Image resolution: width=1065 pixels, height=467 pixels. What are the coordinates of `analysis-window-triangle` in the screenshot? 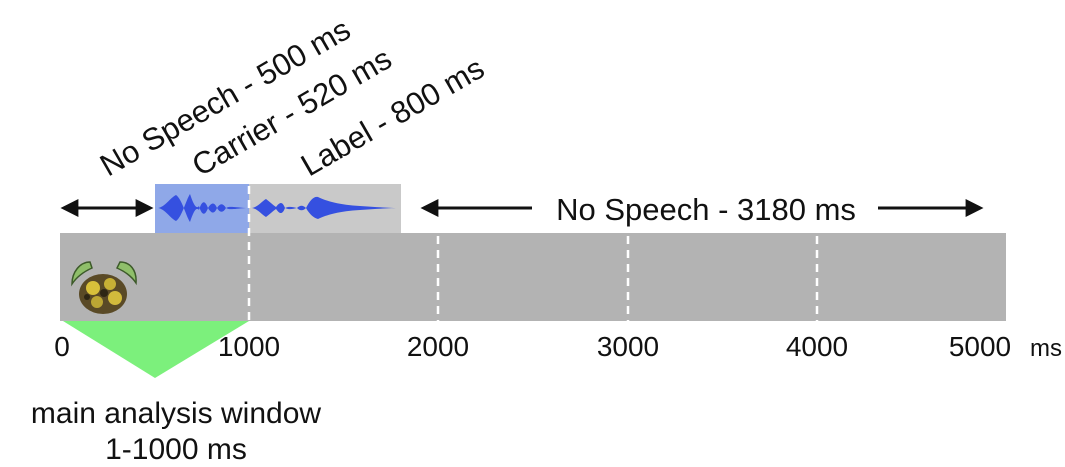 It's located at (156, 349).